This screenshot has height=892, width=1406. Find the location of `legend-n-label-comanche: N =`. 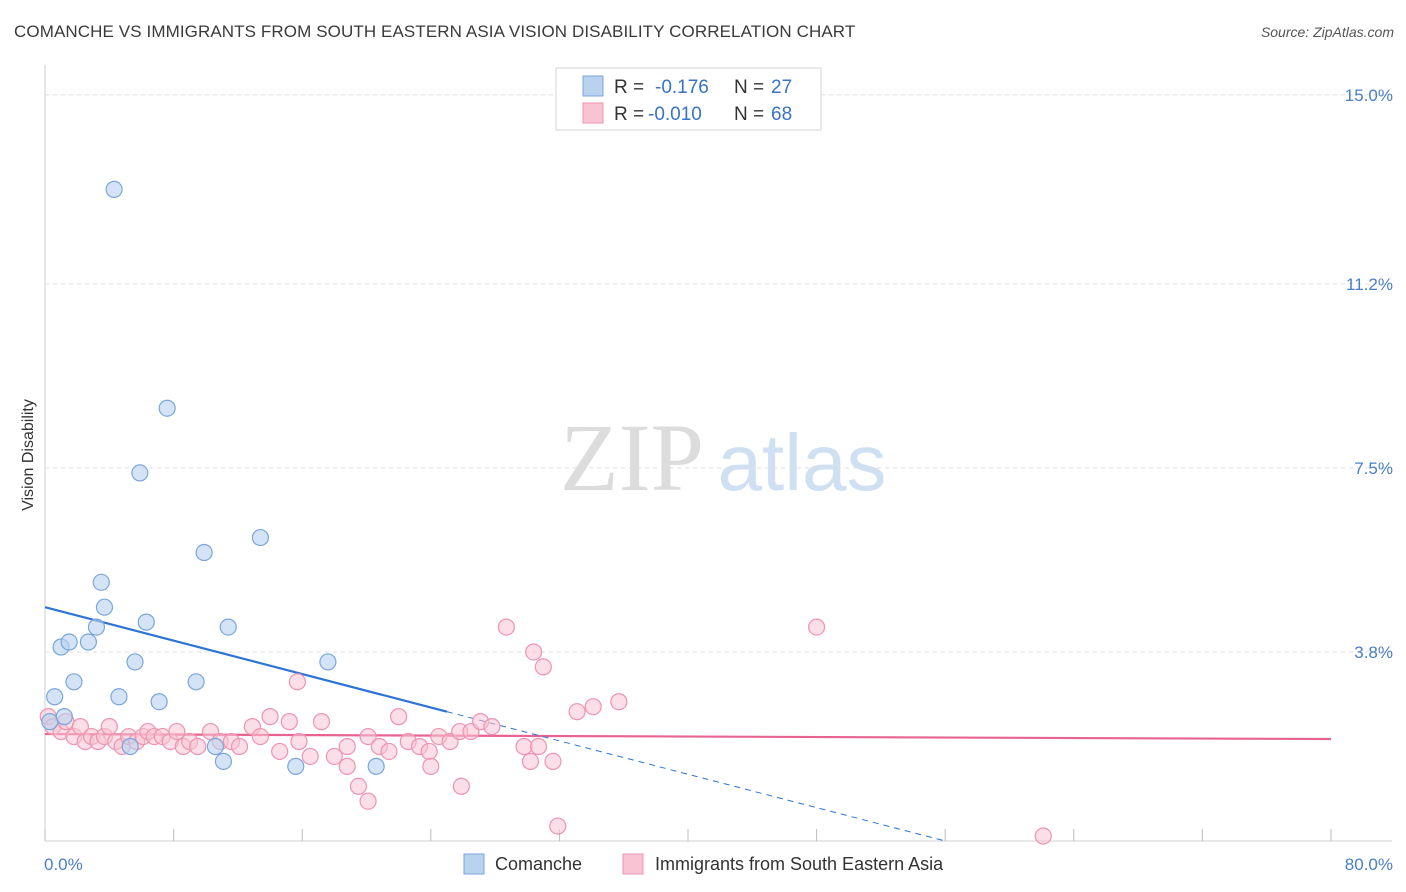

legend-n-label-comanche: N = is located at coordinates (749, 87).